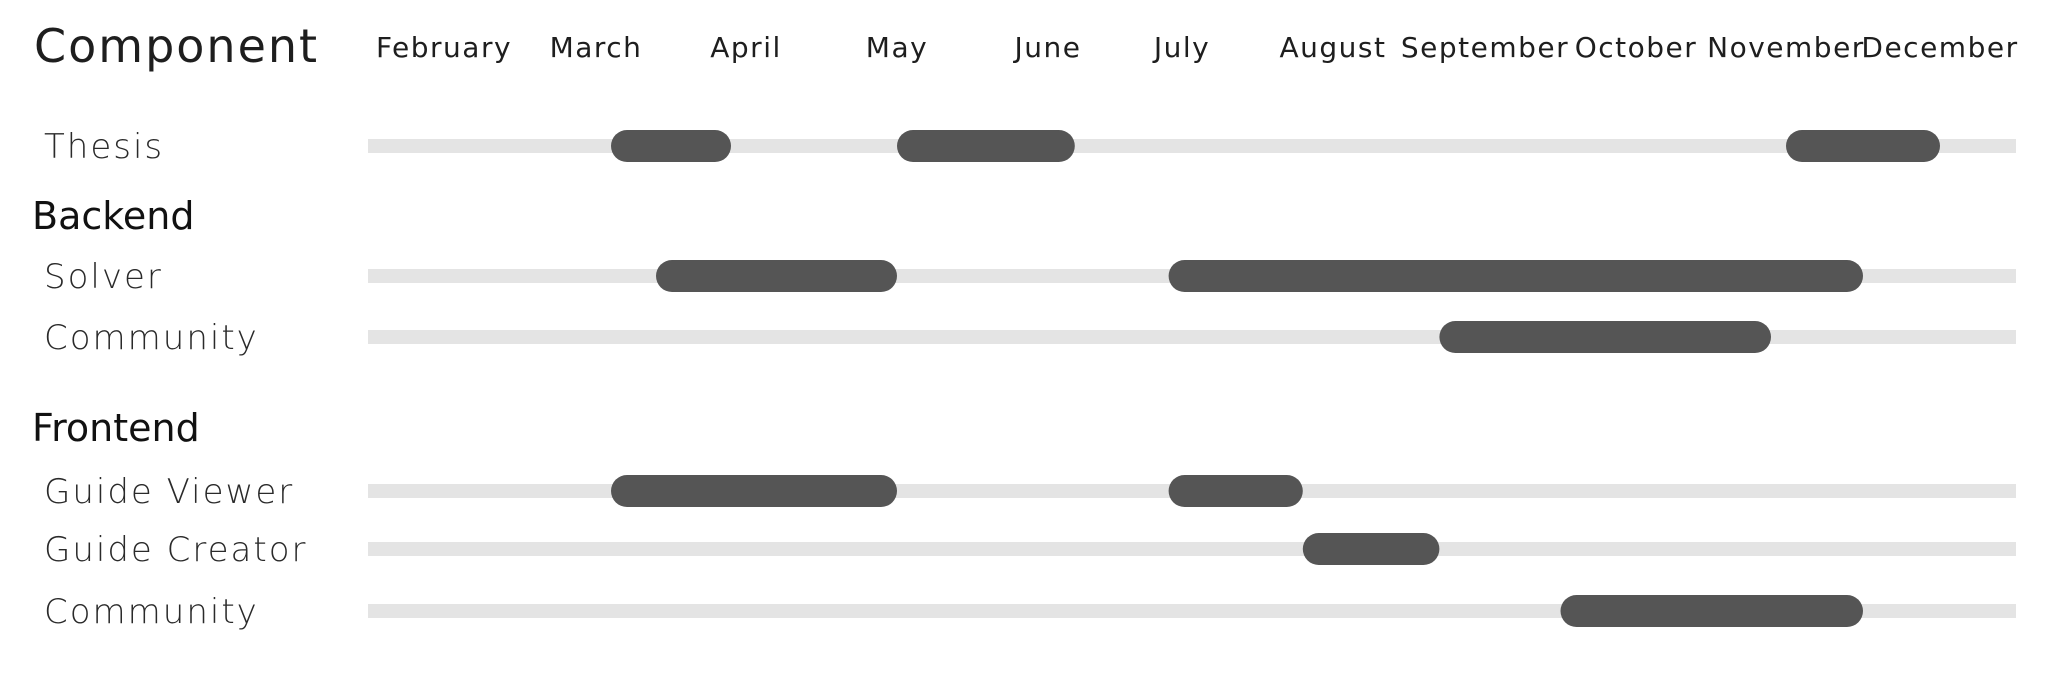 The width and height of the screenshot is (2048, 693). What do you see at coordinates (113, 216) in the screenshot?
I see `section-label-backend: Backend` at bounding box center [113, 216].